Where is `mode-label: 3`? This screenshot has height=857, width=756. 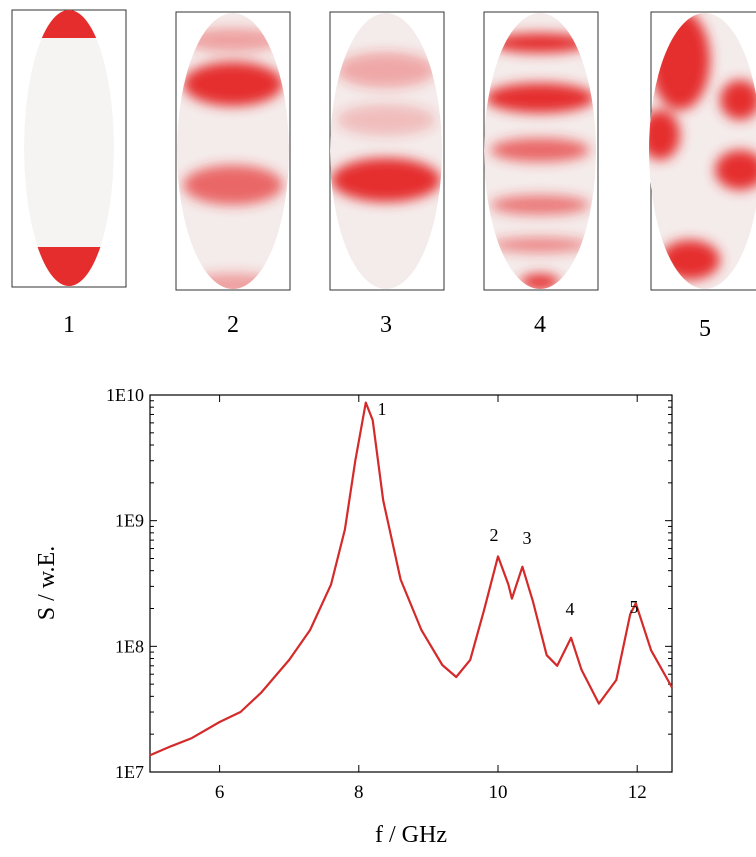
mode-label: 3 is located at coordinates (386, 325).